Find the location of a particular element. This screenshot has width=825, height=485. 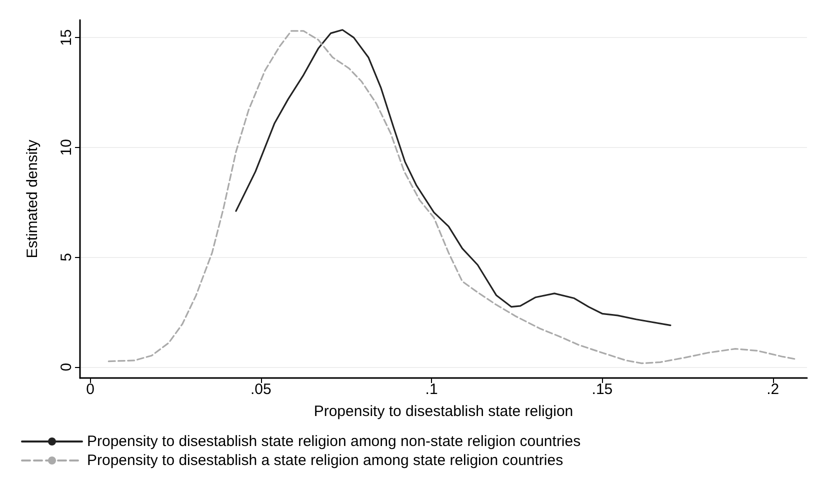

y-tick-label: 15 is located at coordinates (66, 37).